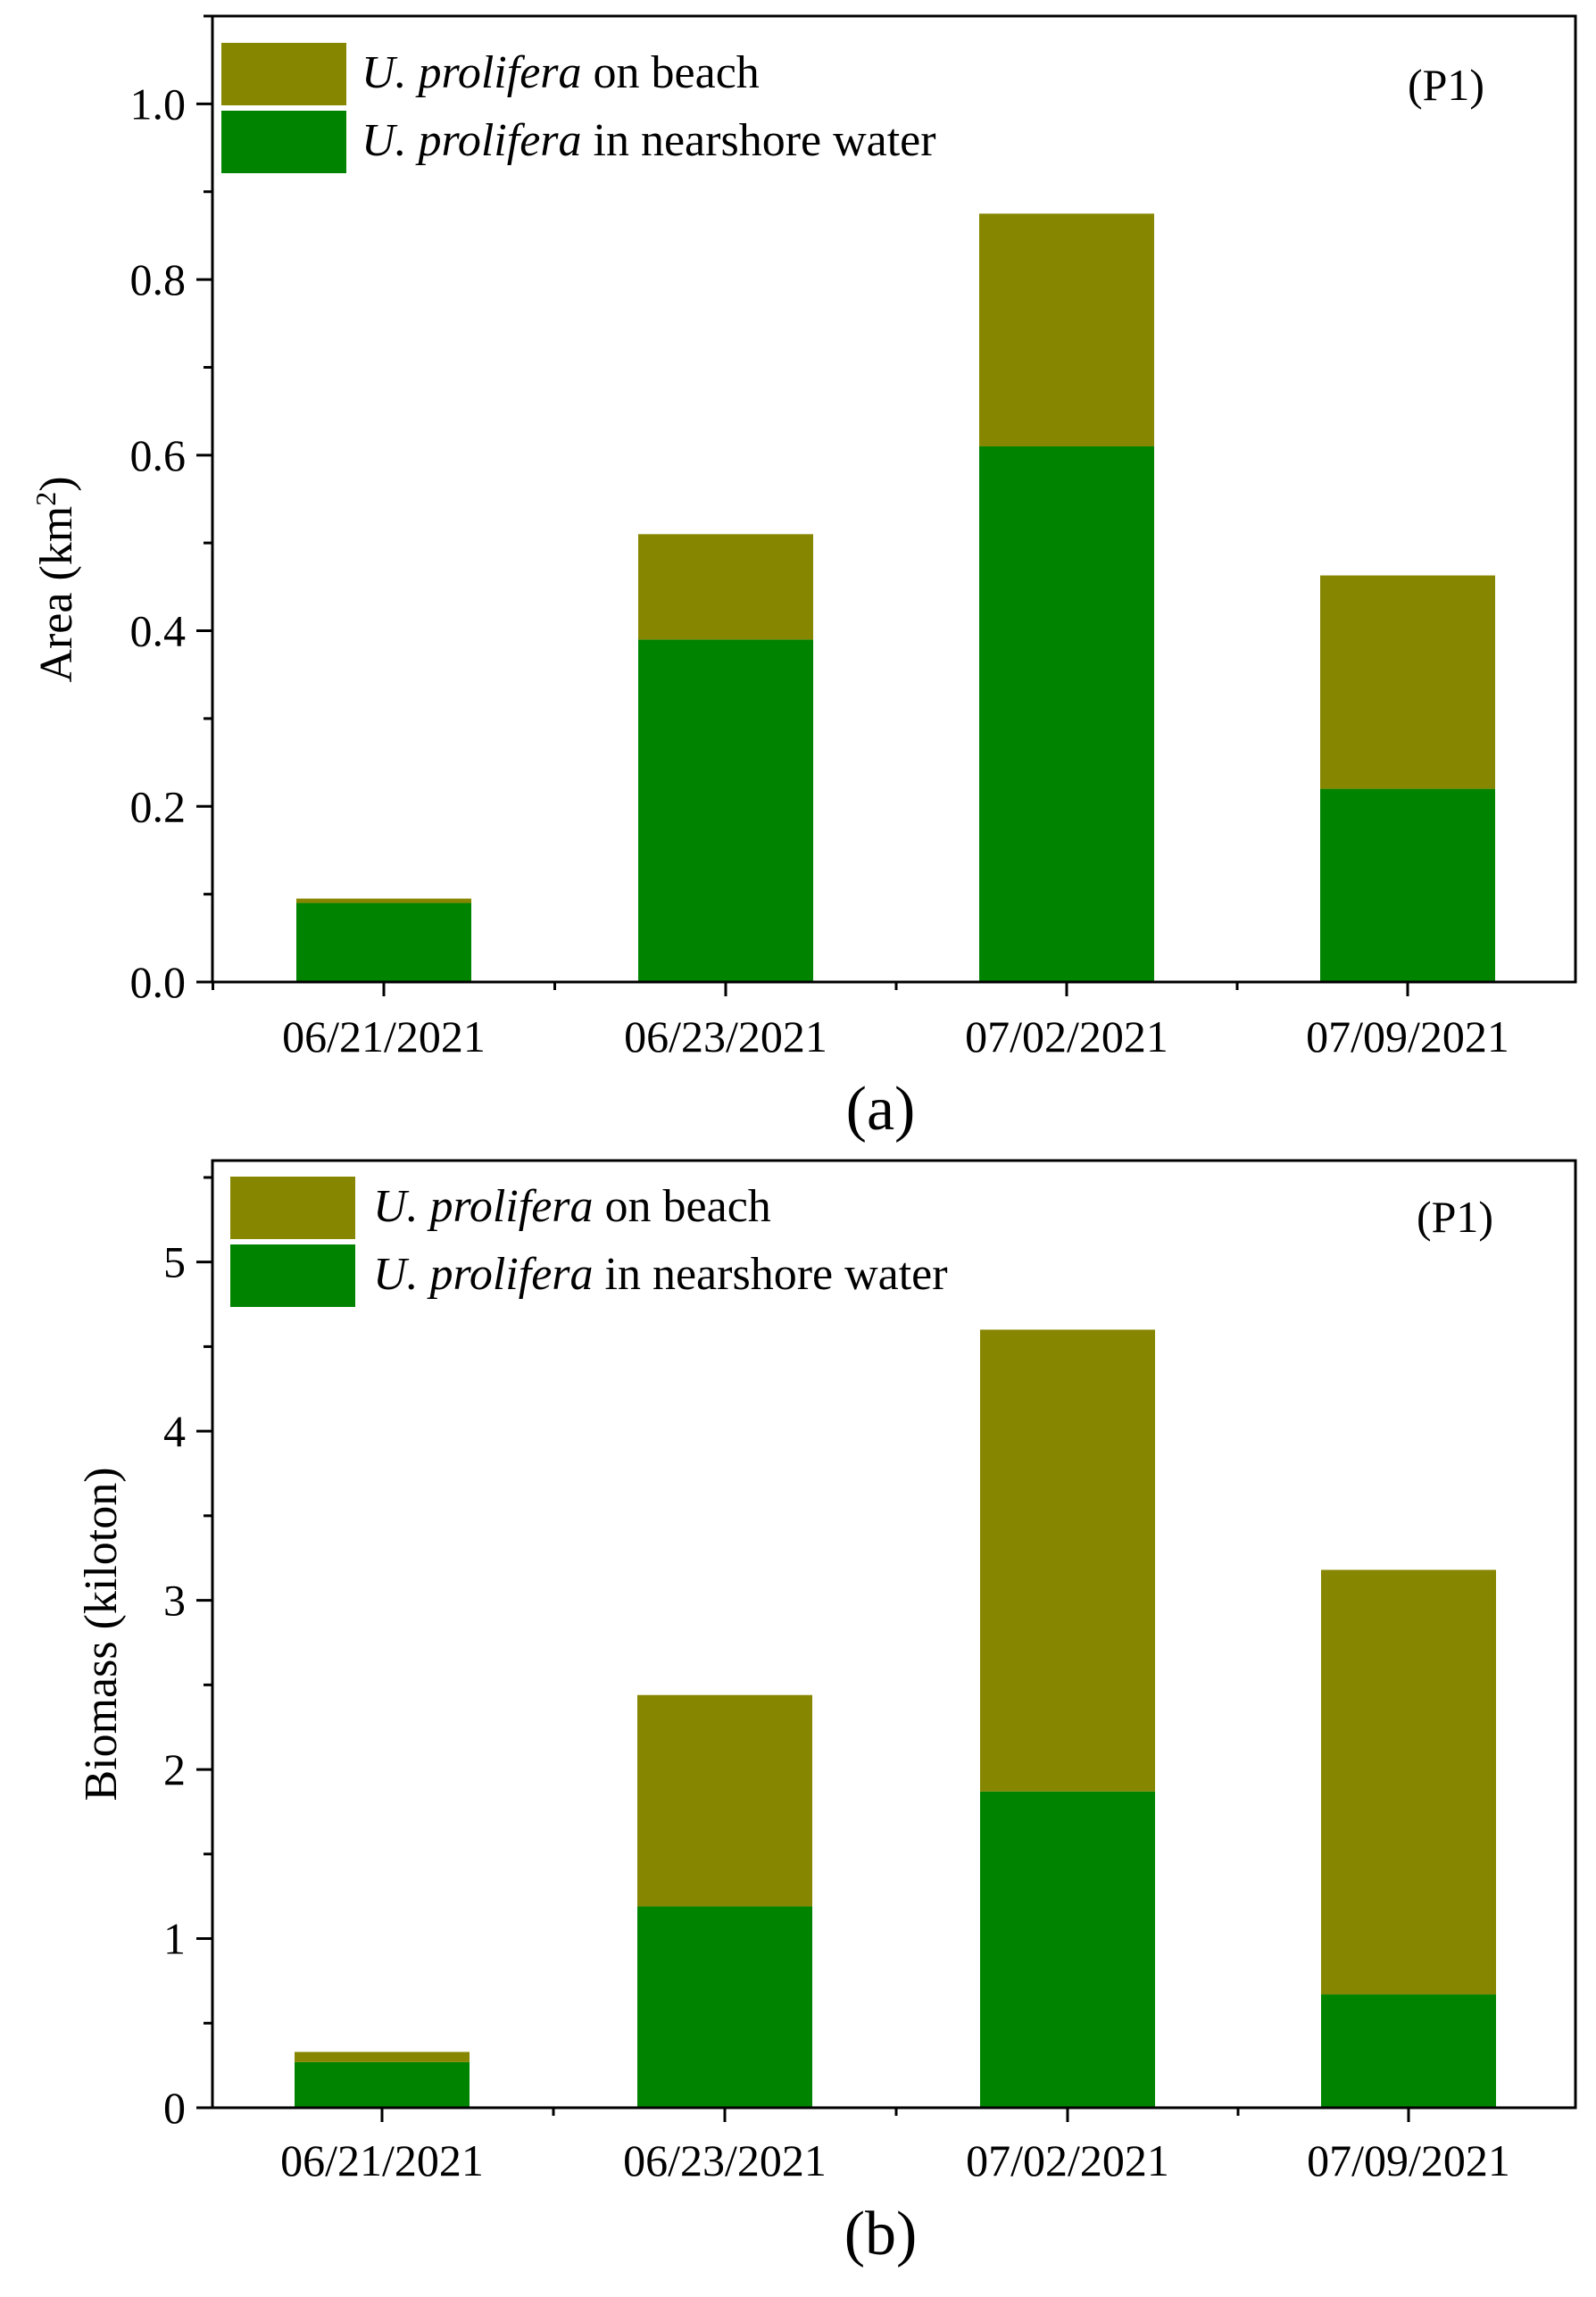 This screenshot has height=2297, width=1596. Describe the element at coordinates (159, 279) in the screenshot. I see `y-tick-label: 0.8` at that location.